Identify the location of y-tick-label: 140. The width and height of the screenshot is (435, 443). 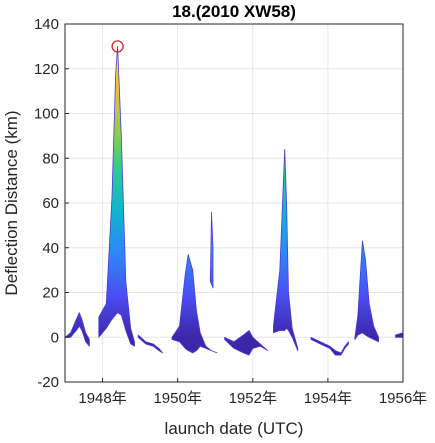
(46, 24).